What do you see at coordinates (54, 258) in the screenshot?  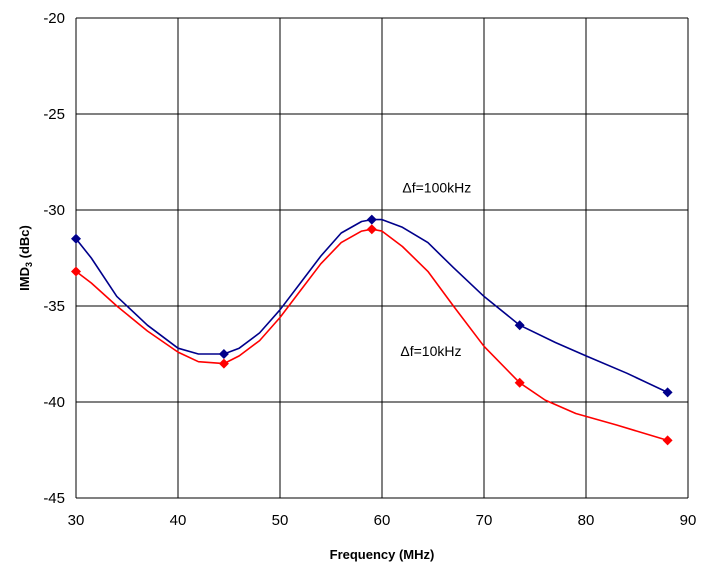 I see `y-axis-ticks: -20 -25 -30 -35 -40 -45` at bounding box center [54, 258].